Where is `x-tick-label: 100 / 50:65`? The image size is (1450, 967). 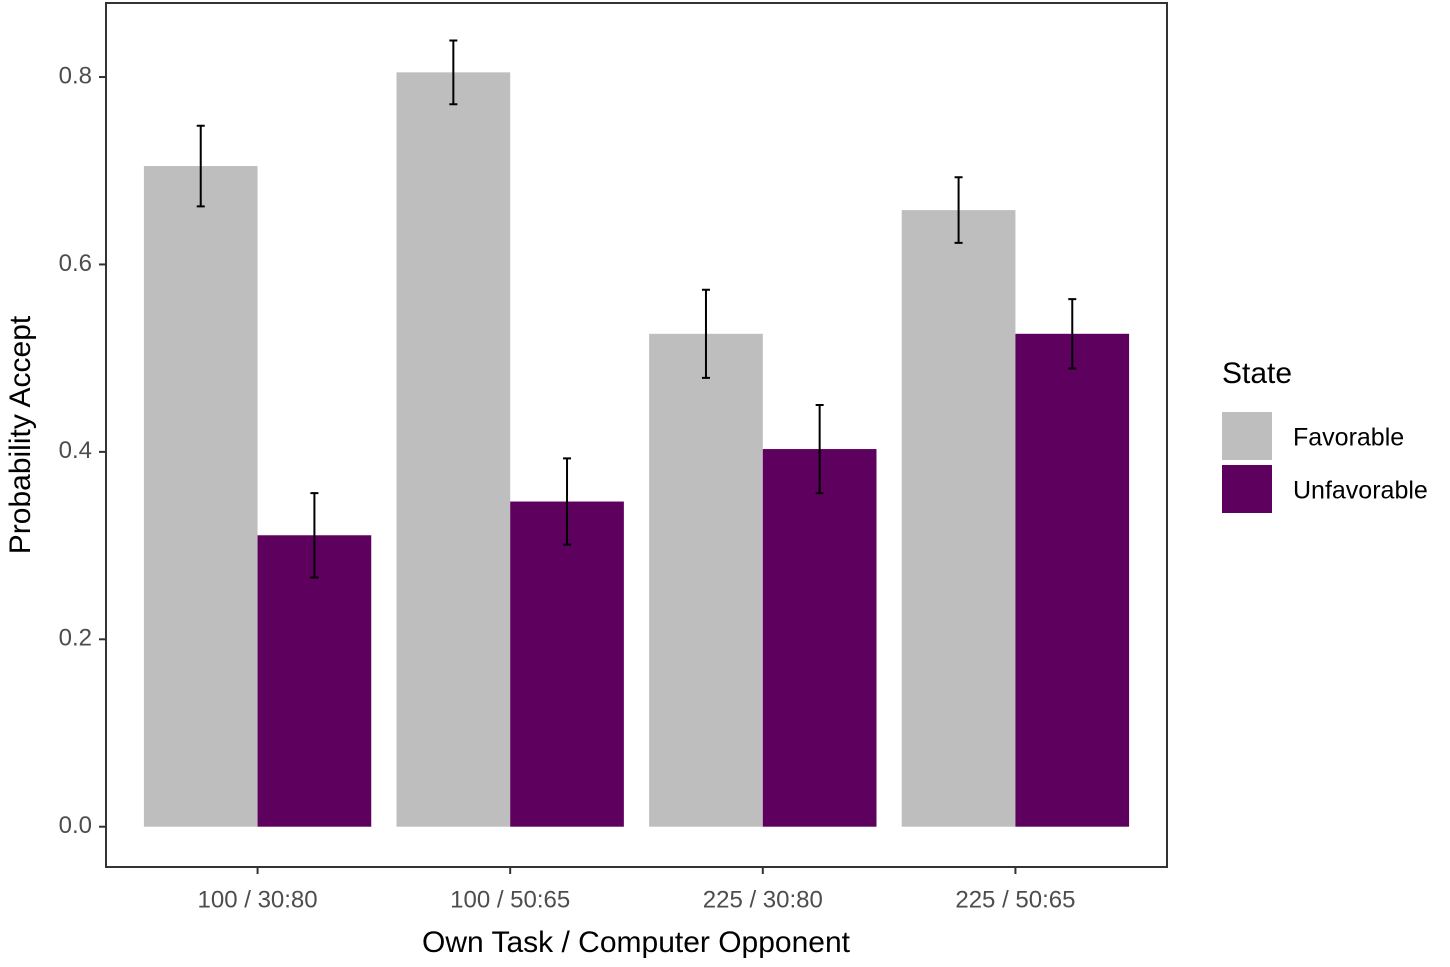
x-tick-label: 100 / 50:65 is located at coordinates (510, 899).